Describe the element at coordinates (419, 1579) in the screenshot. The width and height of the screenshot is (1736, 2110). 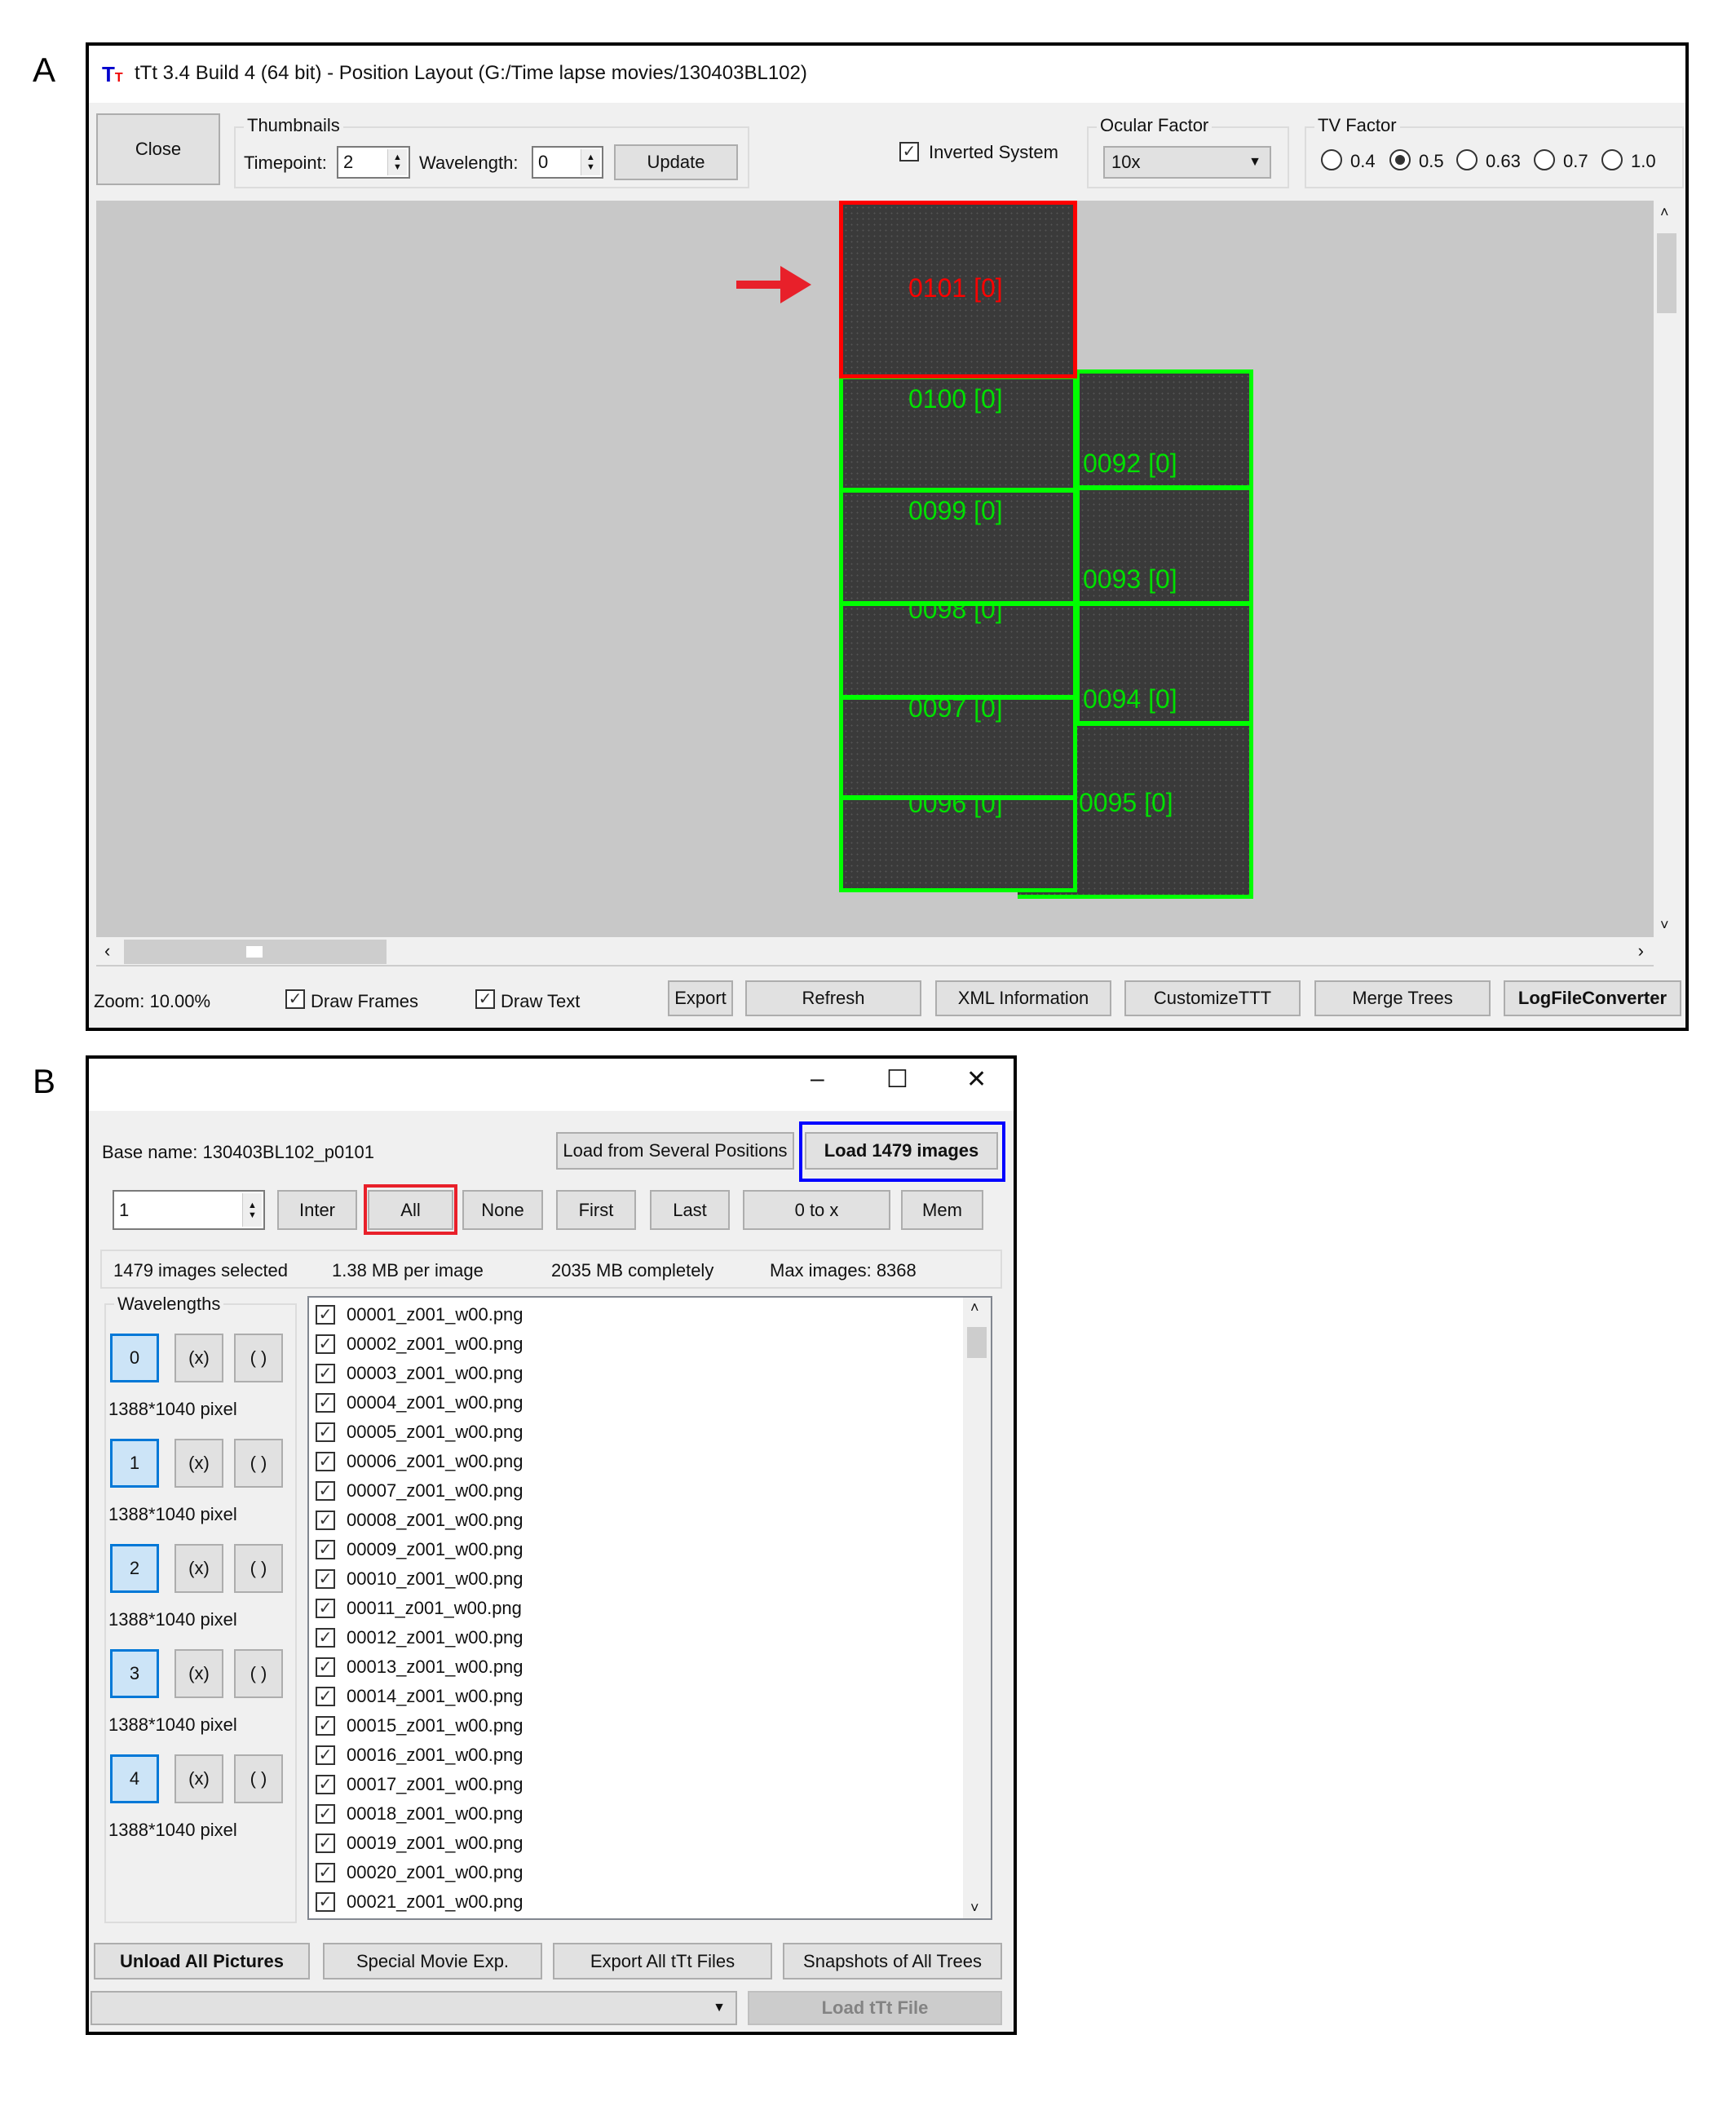
I see `file-list-item: ✓ 00010_z001_w00.png` at that location.